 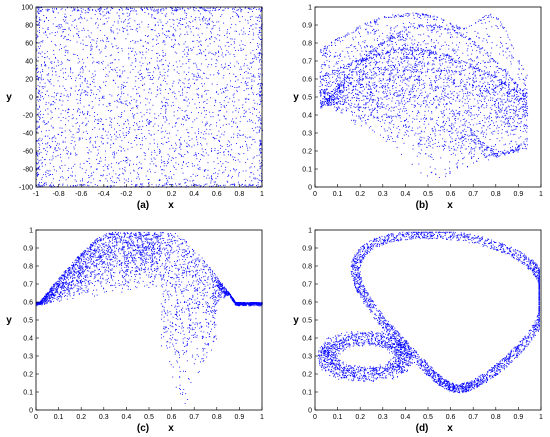 I want to click on x-tick-label: 0.6, so click(x=217, y=194).